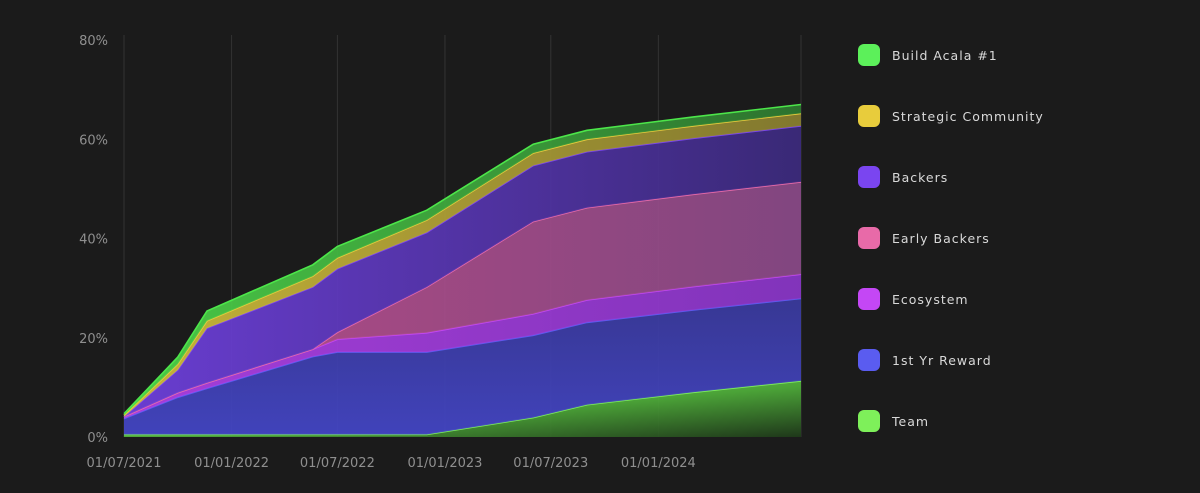 This screenshot has height=493, width=1200. What do you see at coordinates (1008, 299) in the screenshot?
I see `legend-item: Ecosystem` at bounding box center [1008, 299].